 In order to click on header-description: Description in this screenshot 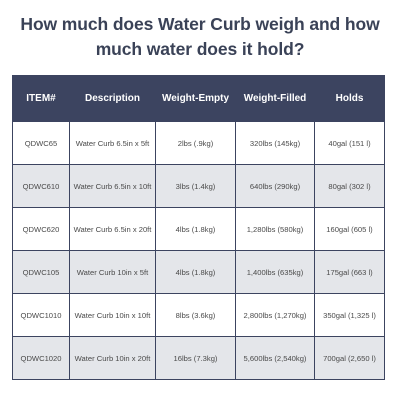, I will do `click(112, 98)`.